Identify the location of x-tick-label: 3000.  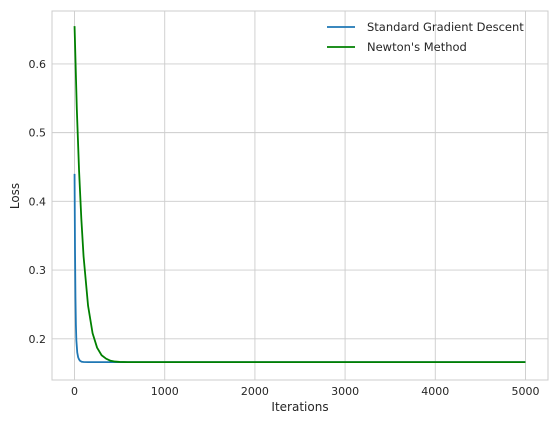
(345, 391).